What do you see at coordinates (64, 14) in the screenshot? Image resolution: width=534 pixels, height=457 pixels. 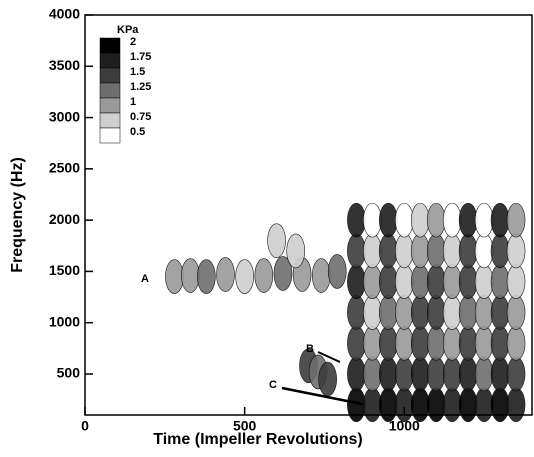 I see `y-tick-label: 4000` at bounding box center [64, 14].